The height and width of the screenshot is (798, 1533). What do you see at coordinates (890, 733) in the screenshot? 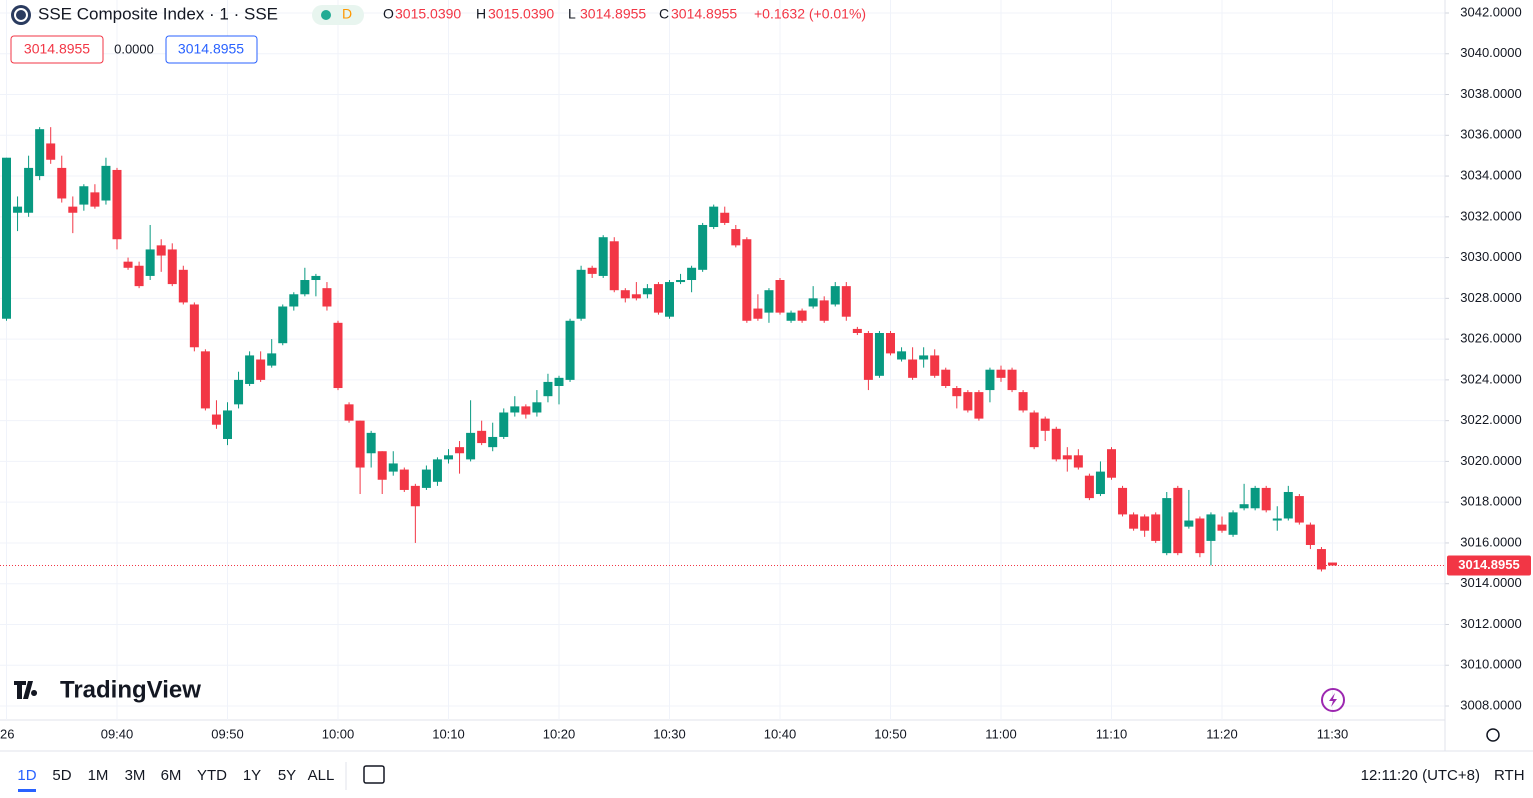
I see `x-tick-label: 10:50` at bounding box center [890, 733].